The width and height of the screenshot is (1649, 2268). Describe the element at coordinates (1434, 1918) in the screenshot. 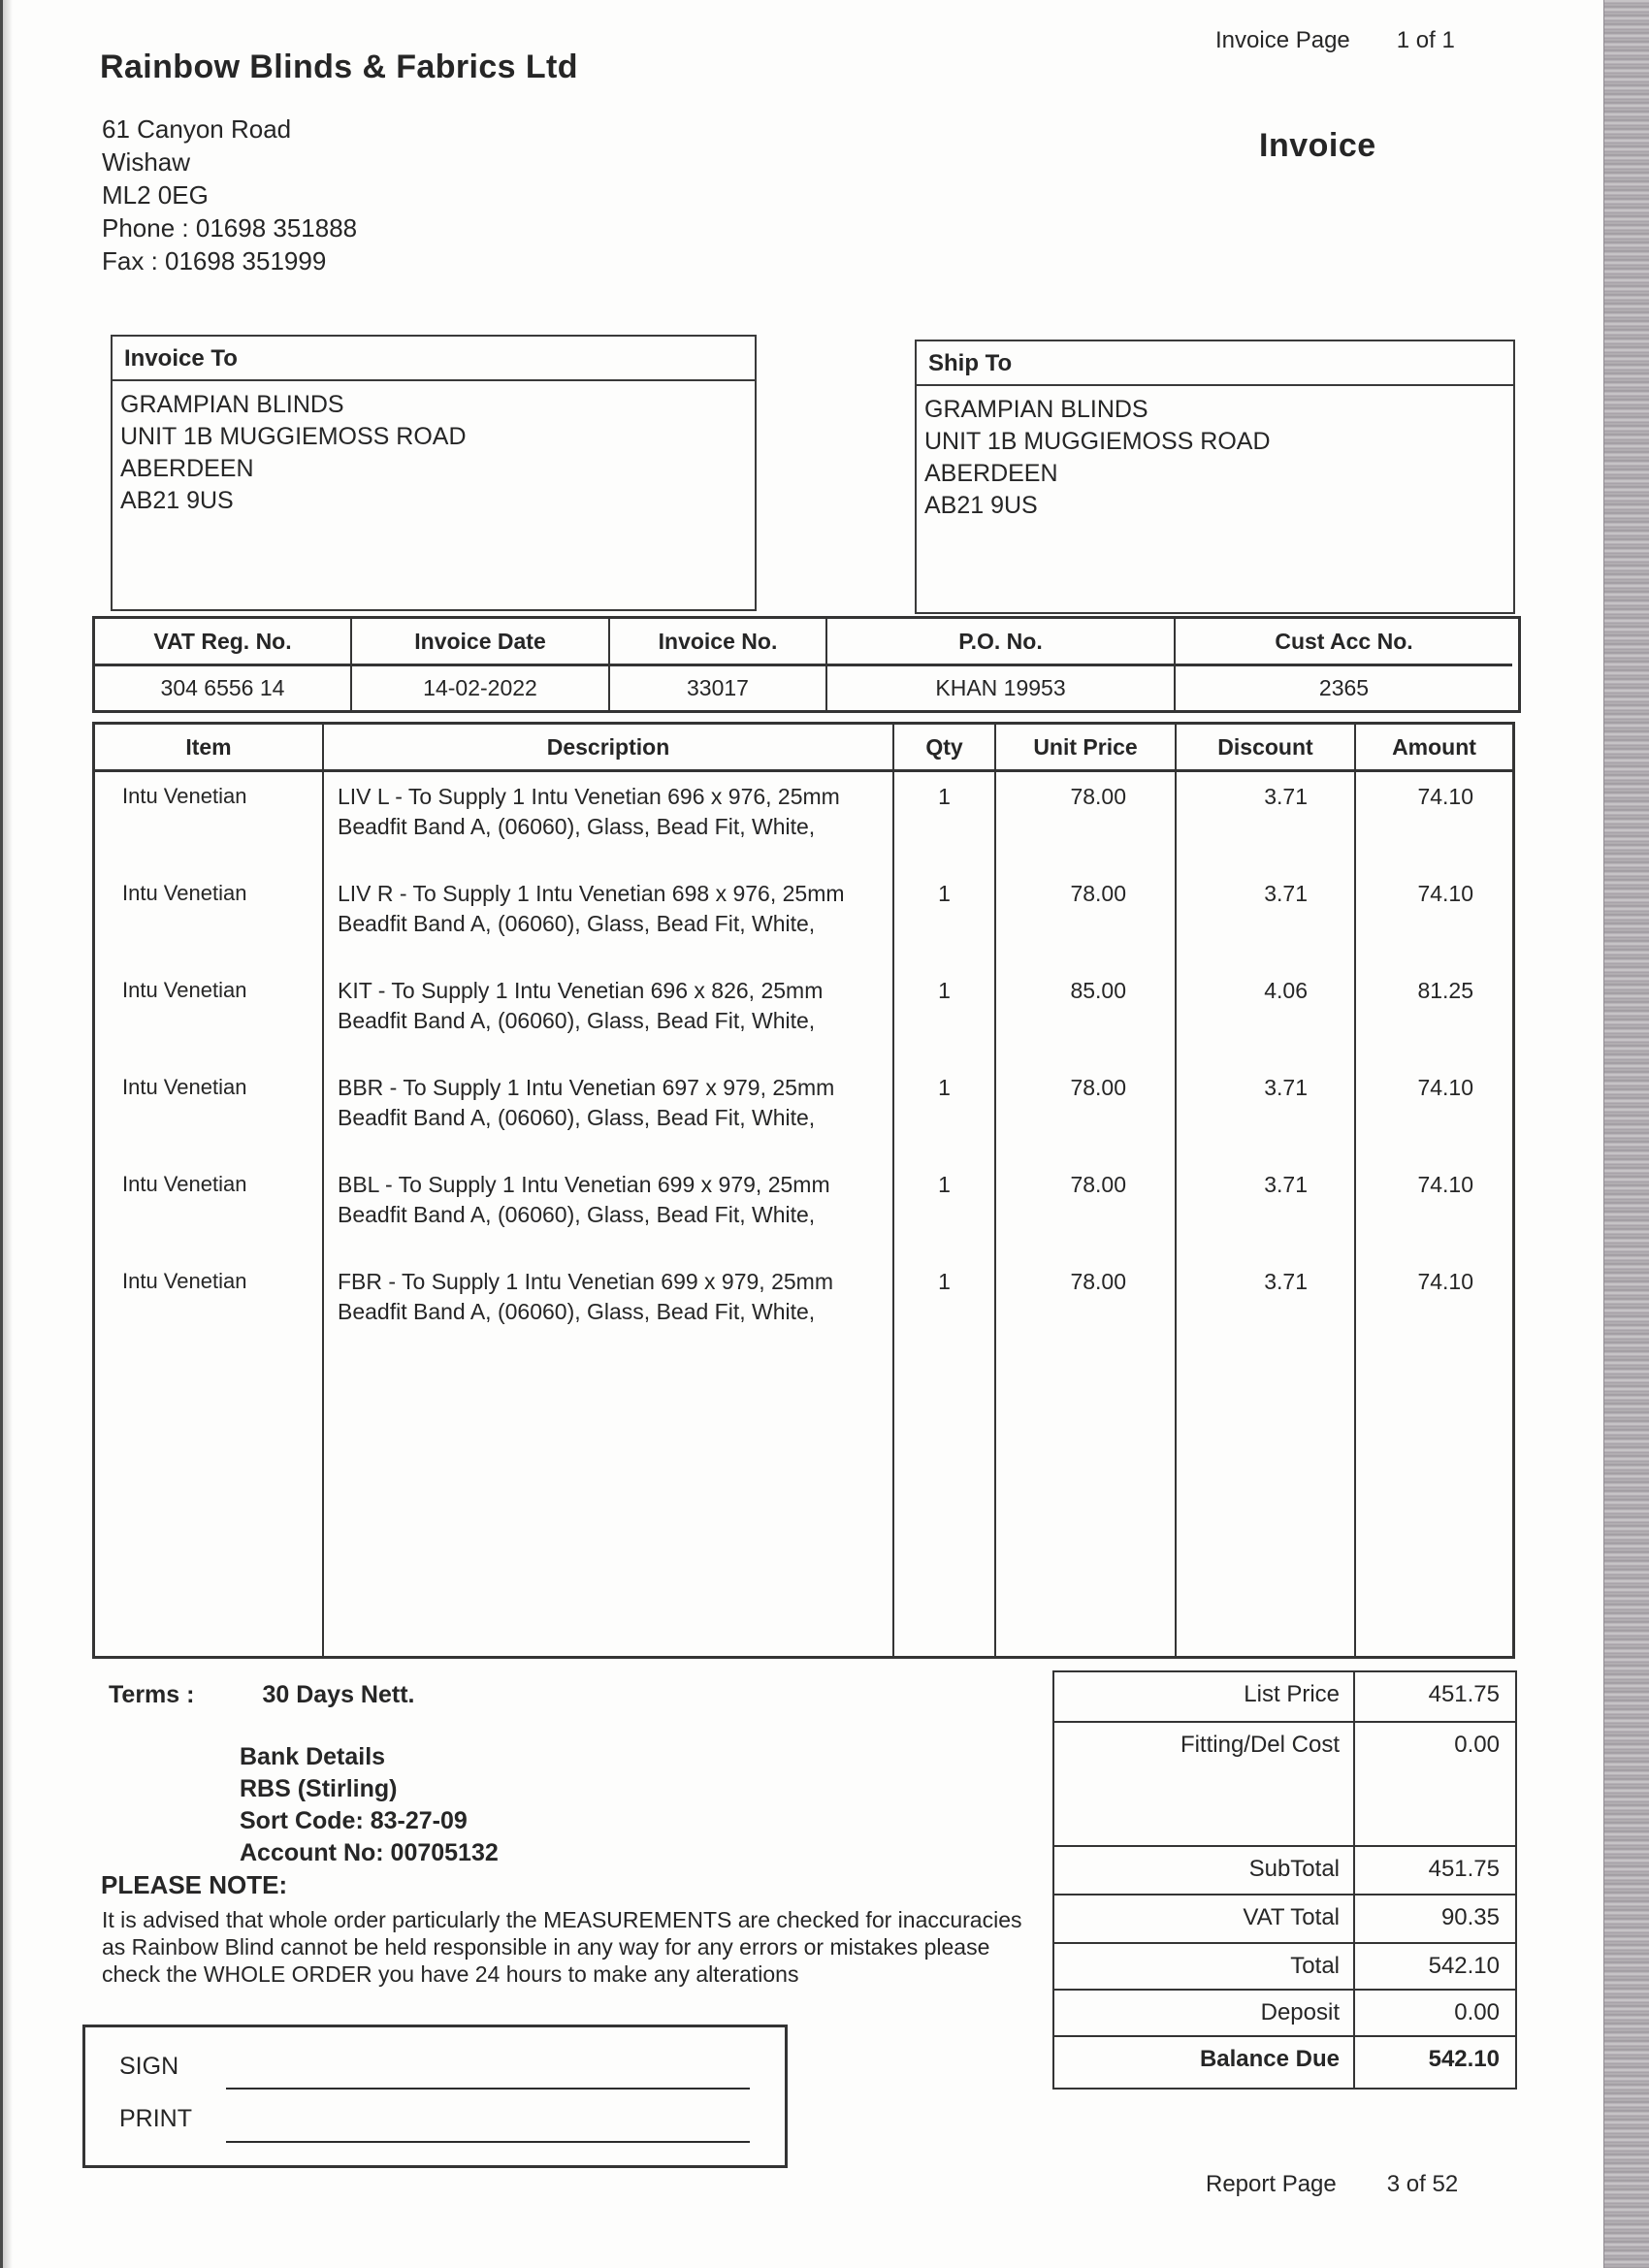

I see `totals-value-vat-total: 90.35` at that location.